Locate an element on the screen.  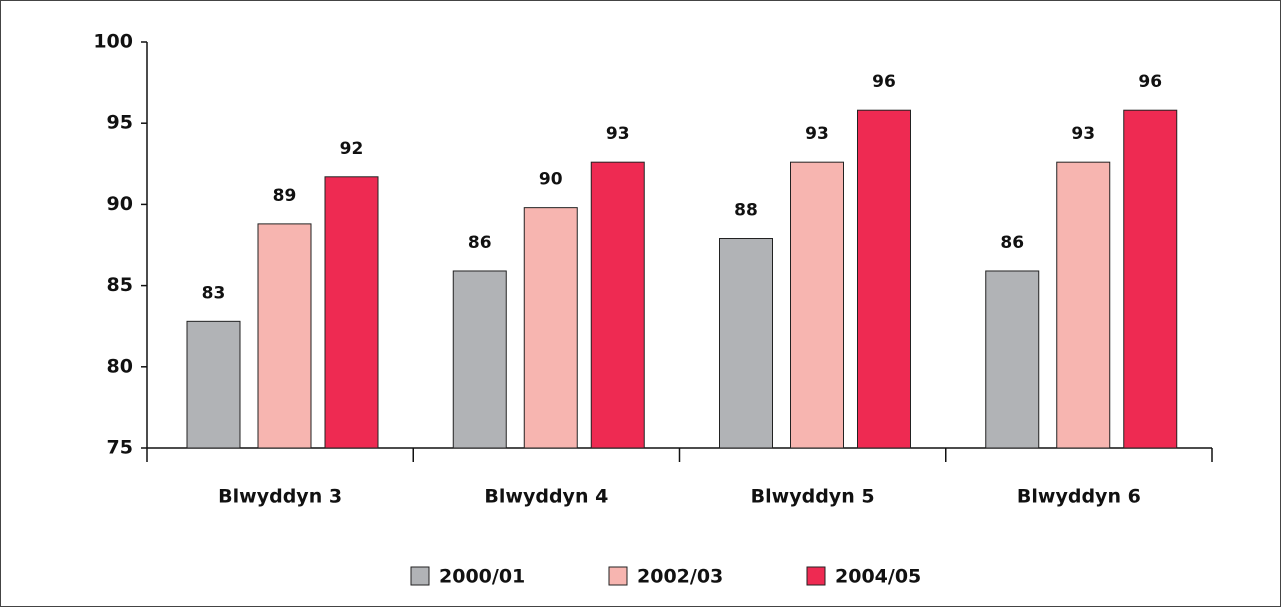
value-label: 89 is located at coordinates (285, 196).